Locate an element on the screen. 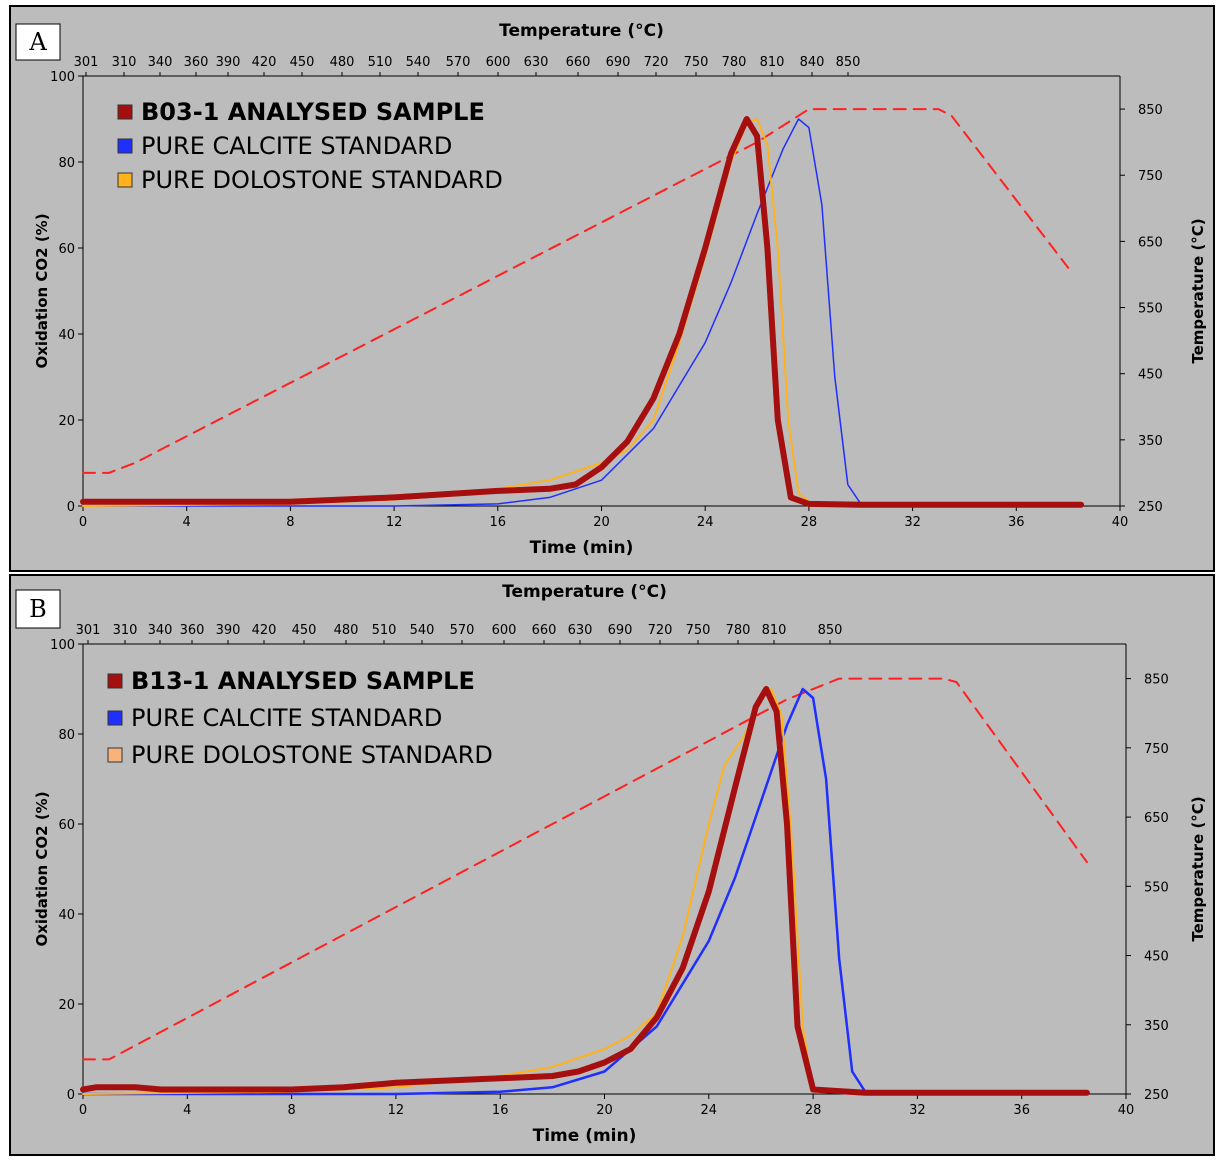 The width and height of the screenshot is (1216, 1160). panel-a-top-tick-label: 360 is located at coordinates (196, 62).